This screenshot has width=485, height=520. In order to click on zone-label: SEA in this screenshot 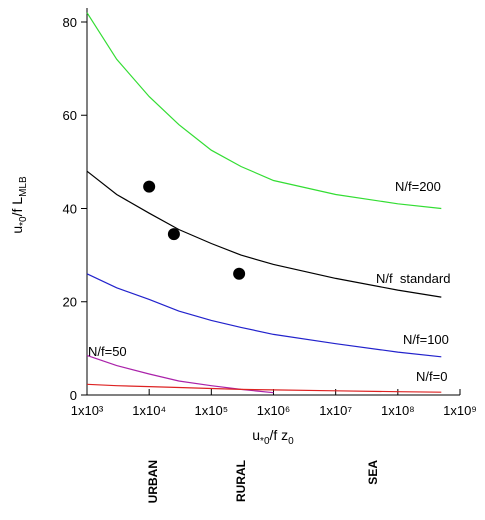, I will do `click(373, 472)`.